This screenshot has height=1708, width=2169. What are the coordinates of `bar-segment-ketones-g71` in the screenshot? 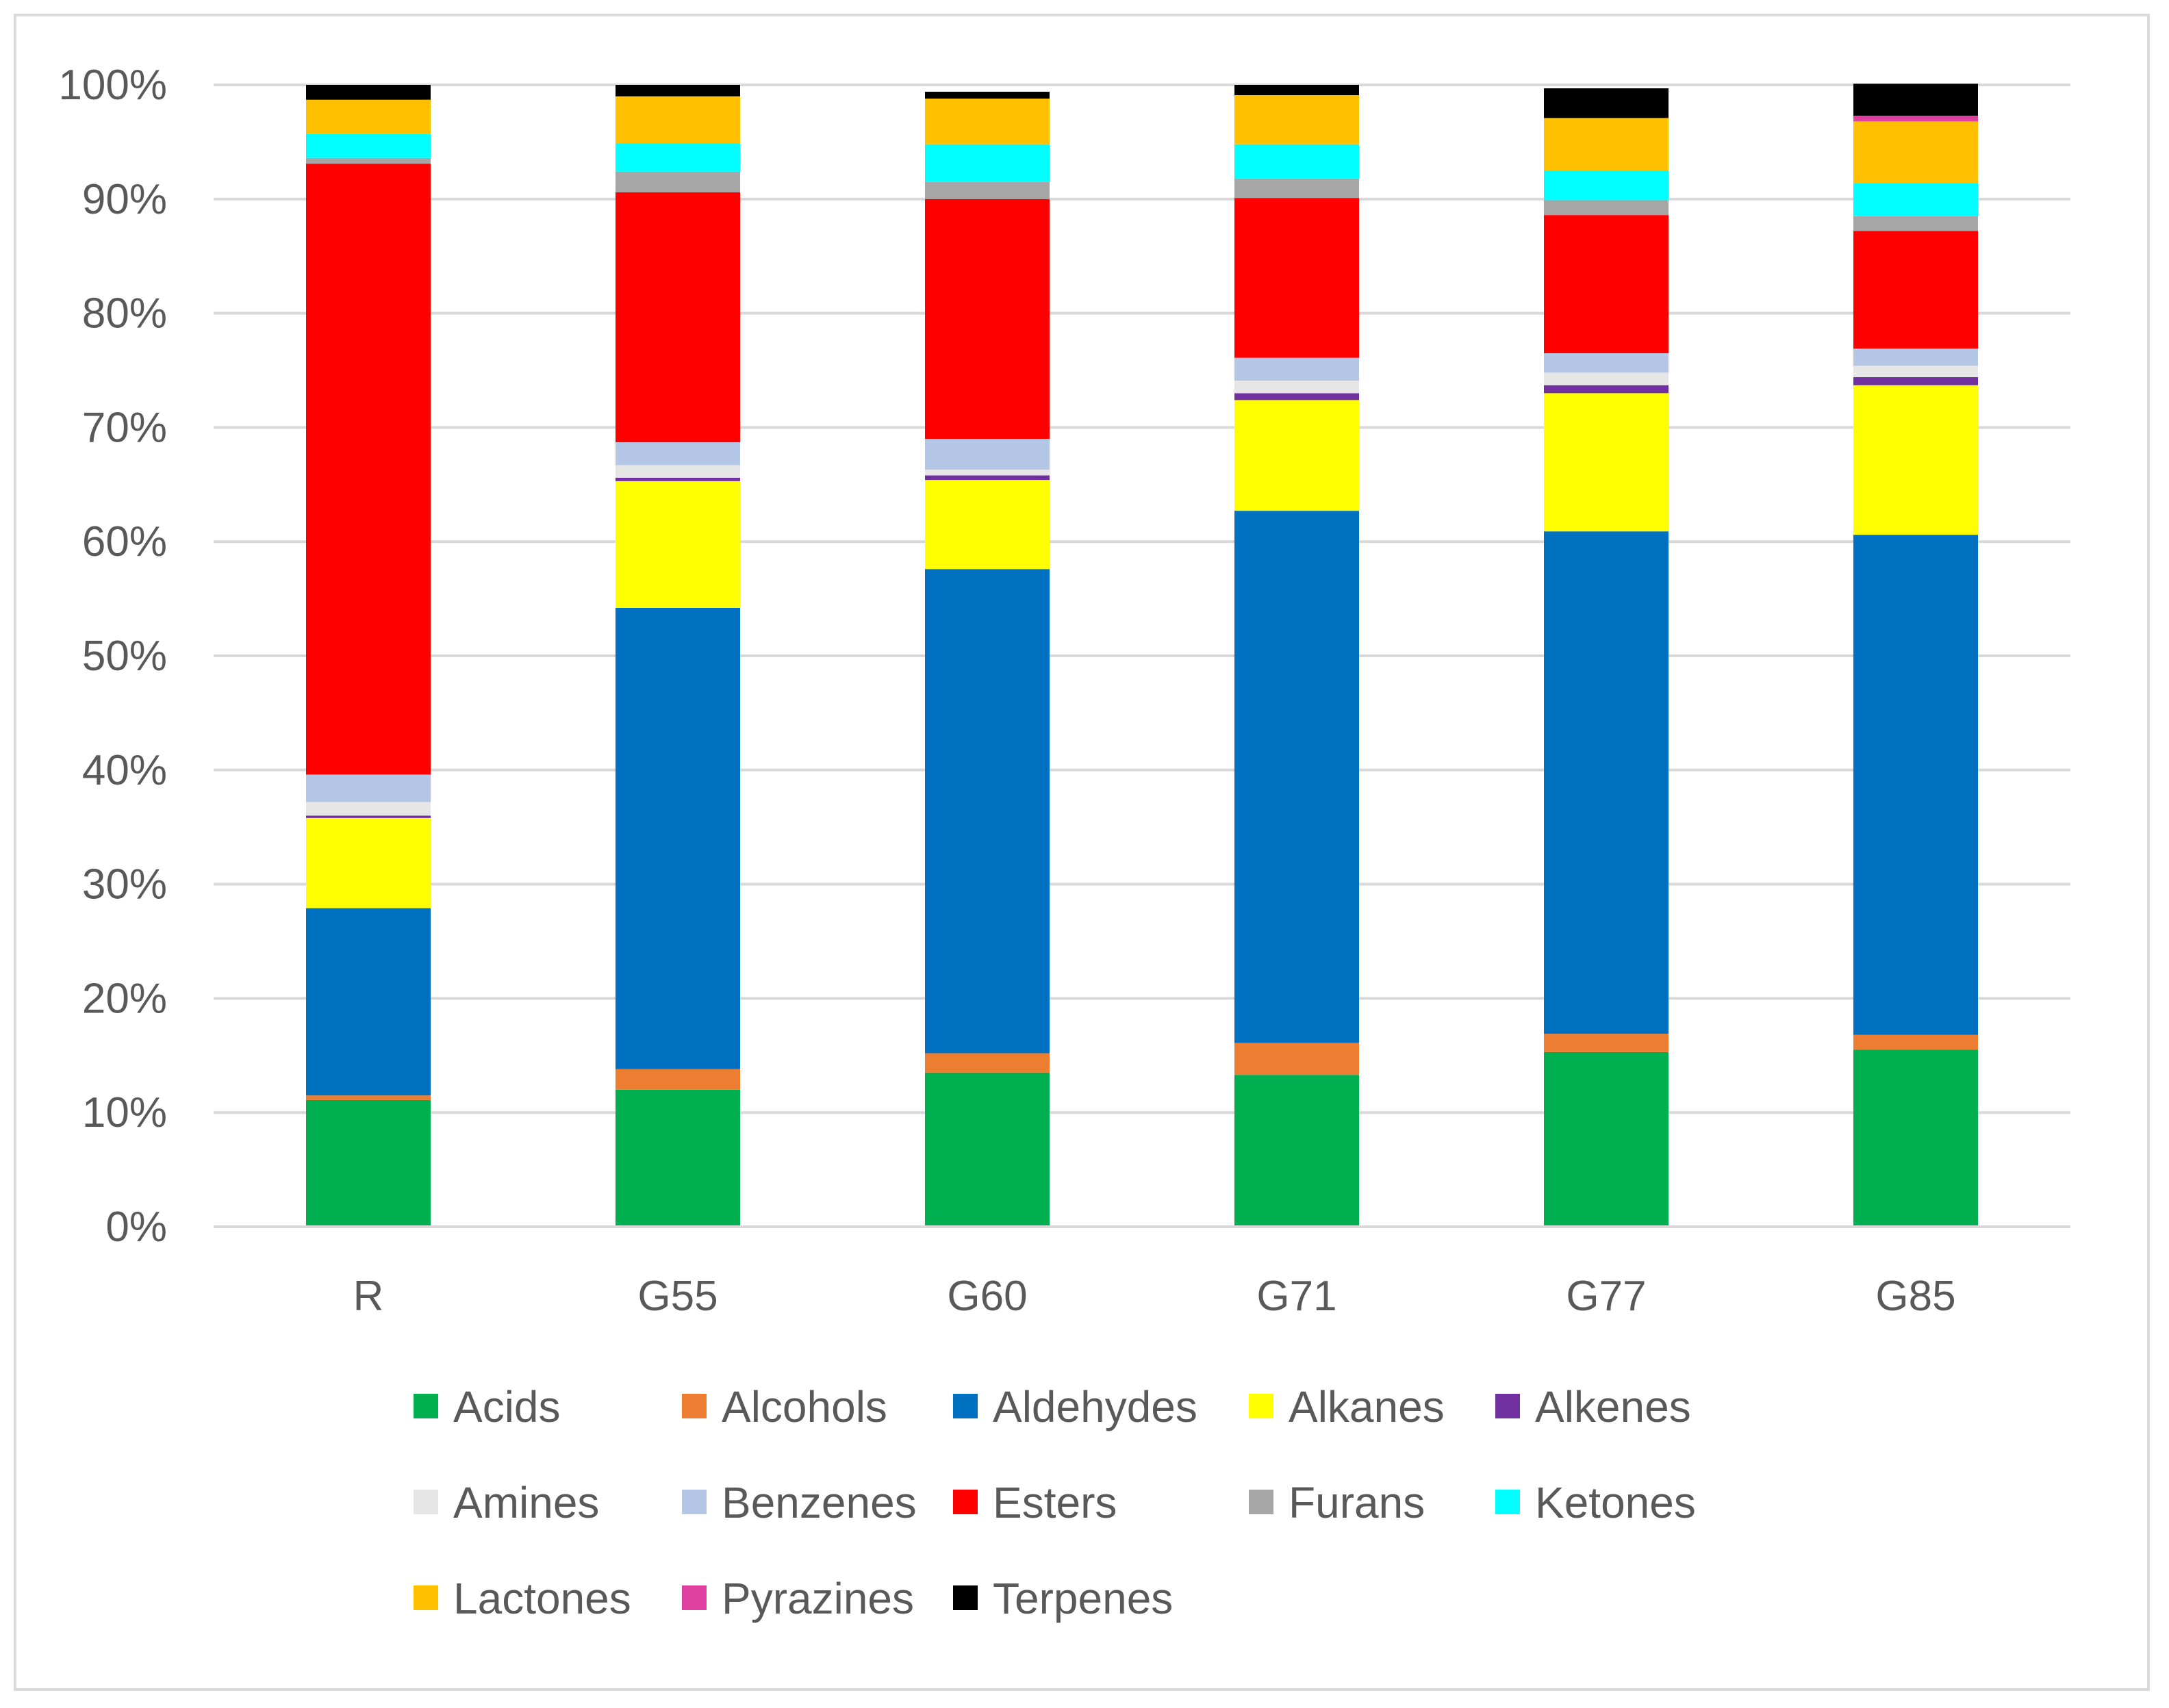 It's located at (1296, 161).